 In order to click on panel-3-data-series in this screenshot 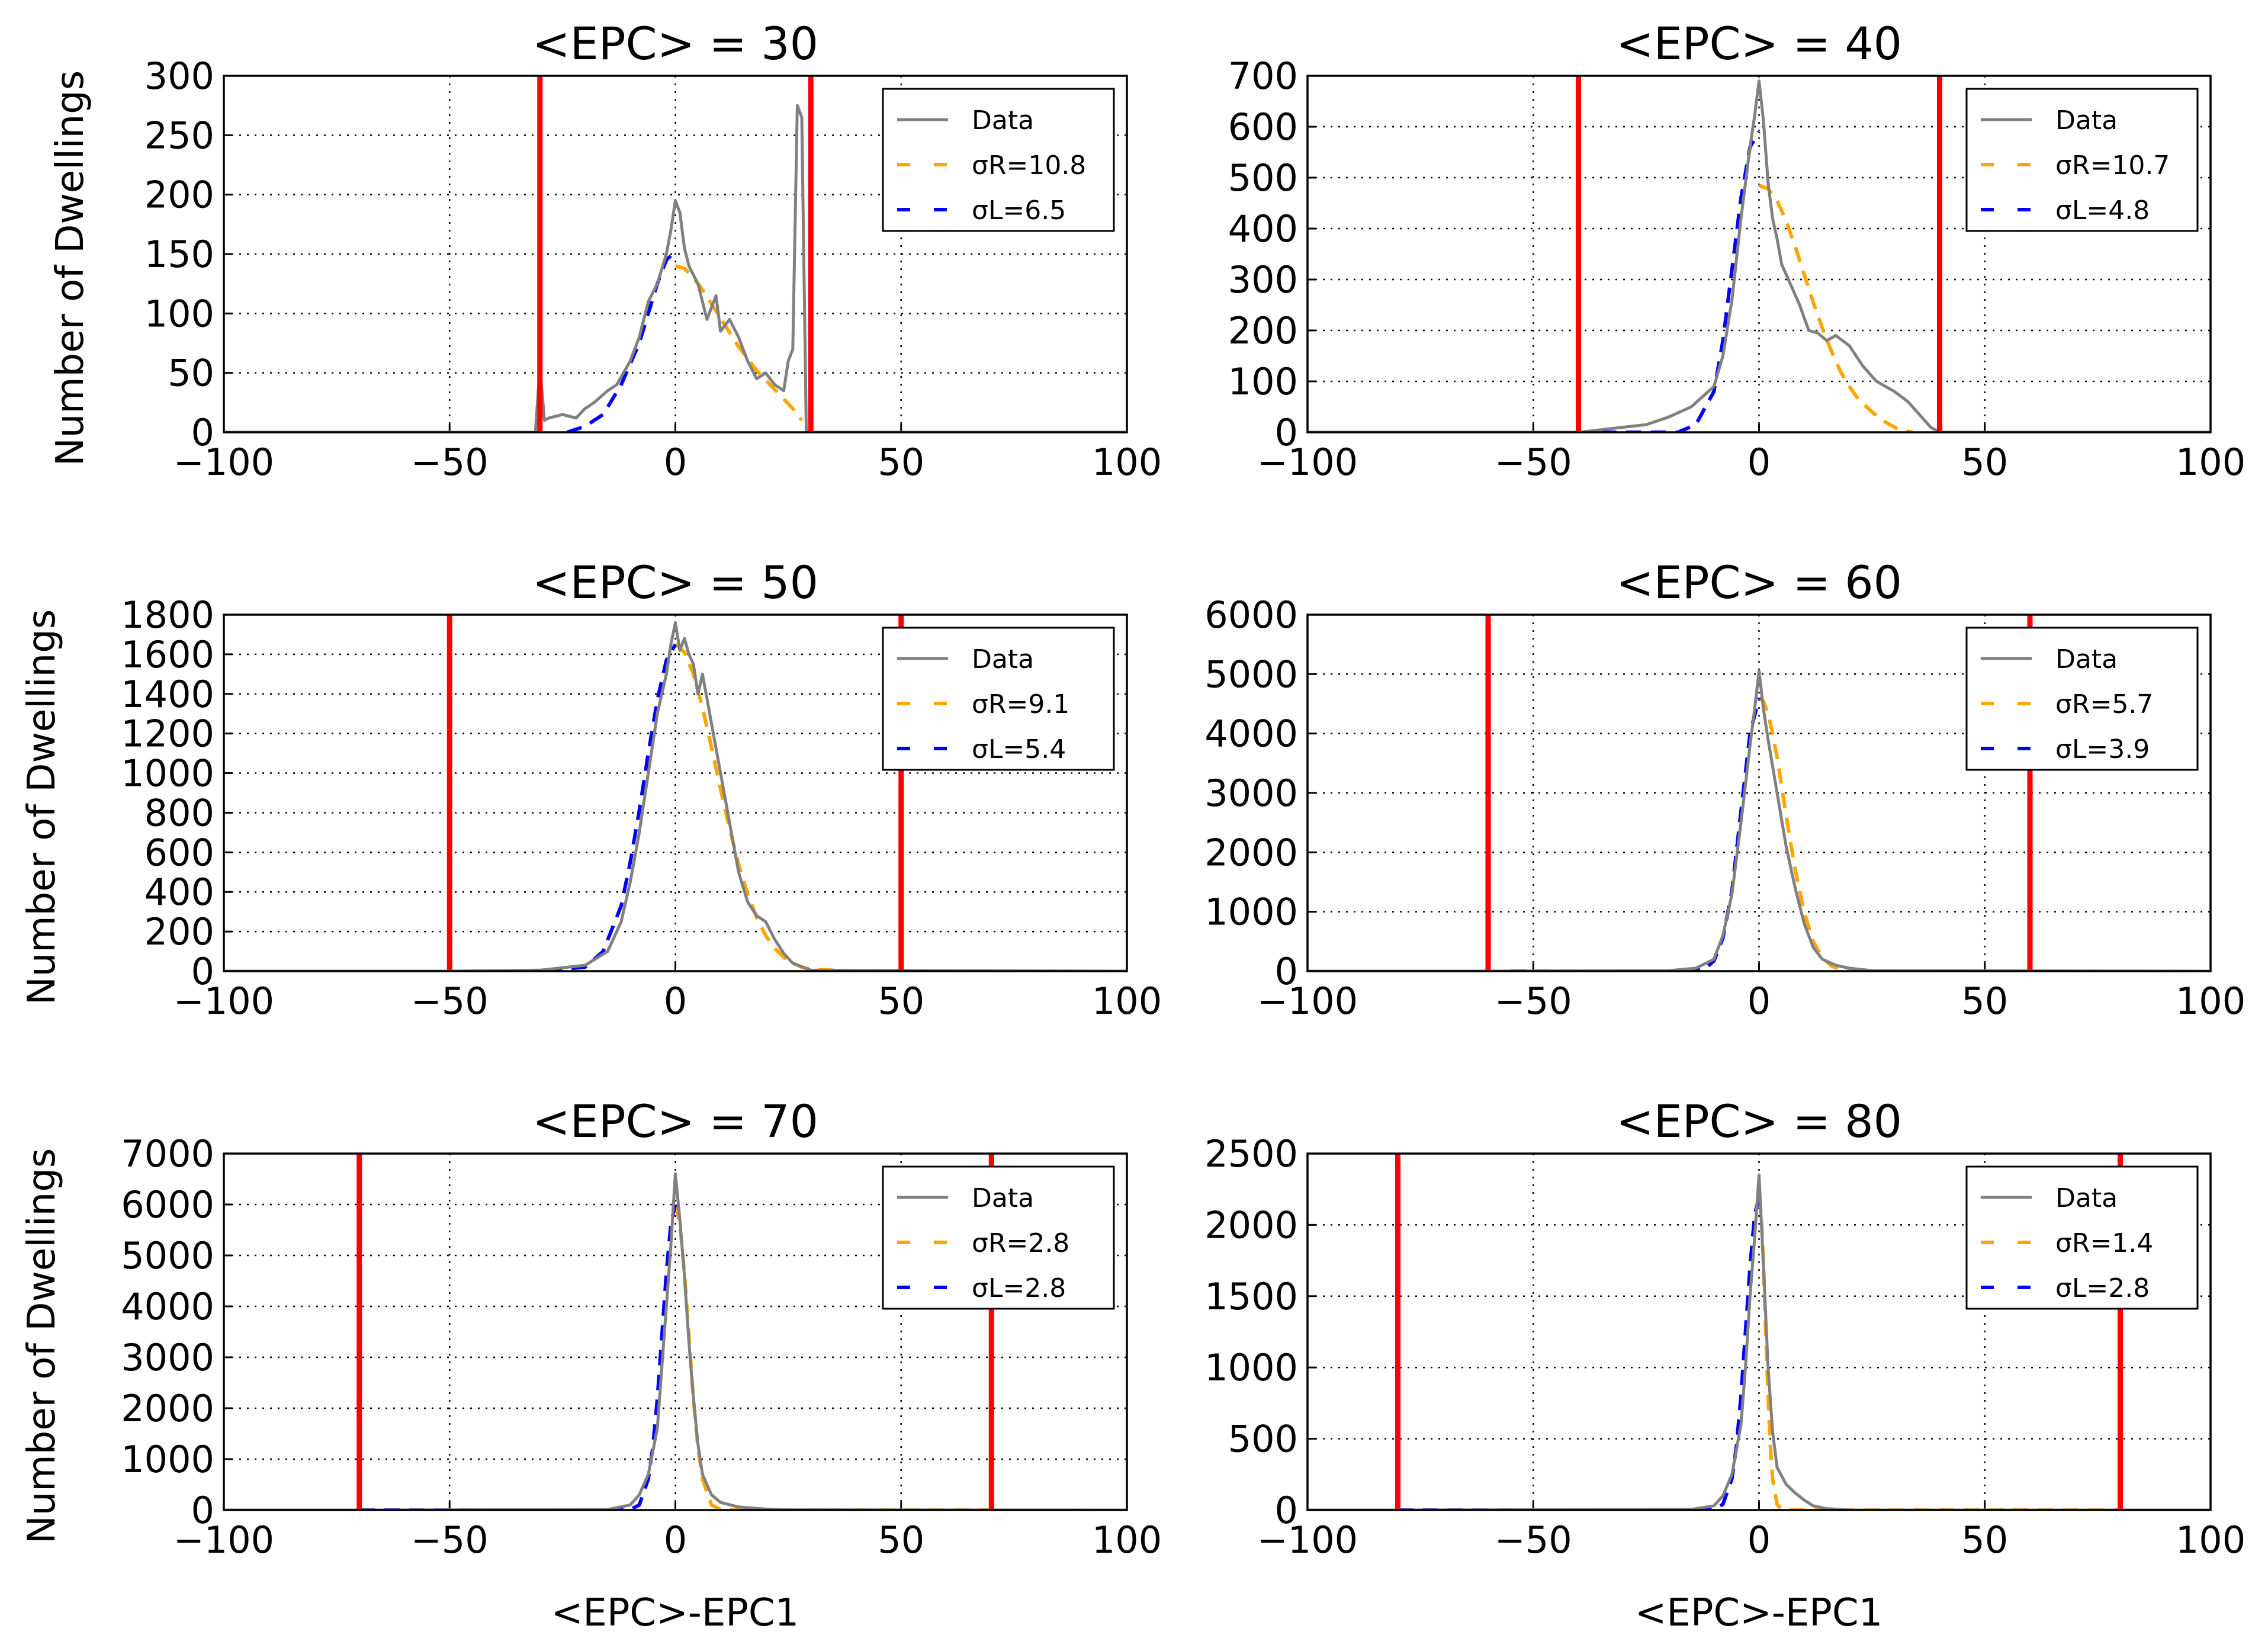, I will do `click(675, 796)`.